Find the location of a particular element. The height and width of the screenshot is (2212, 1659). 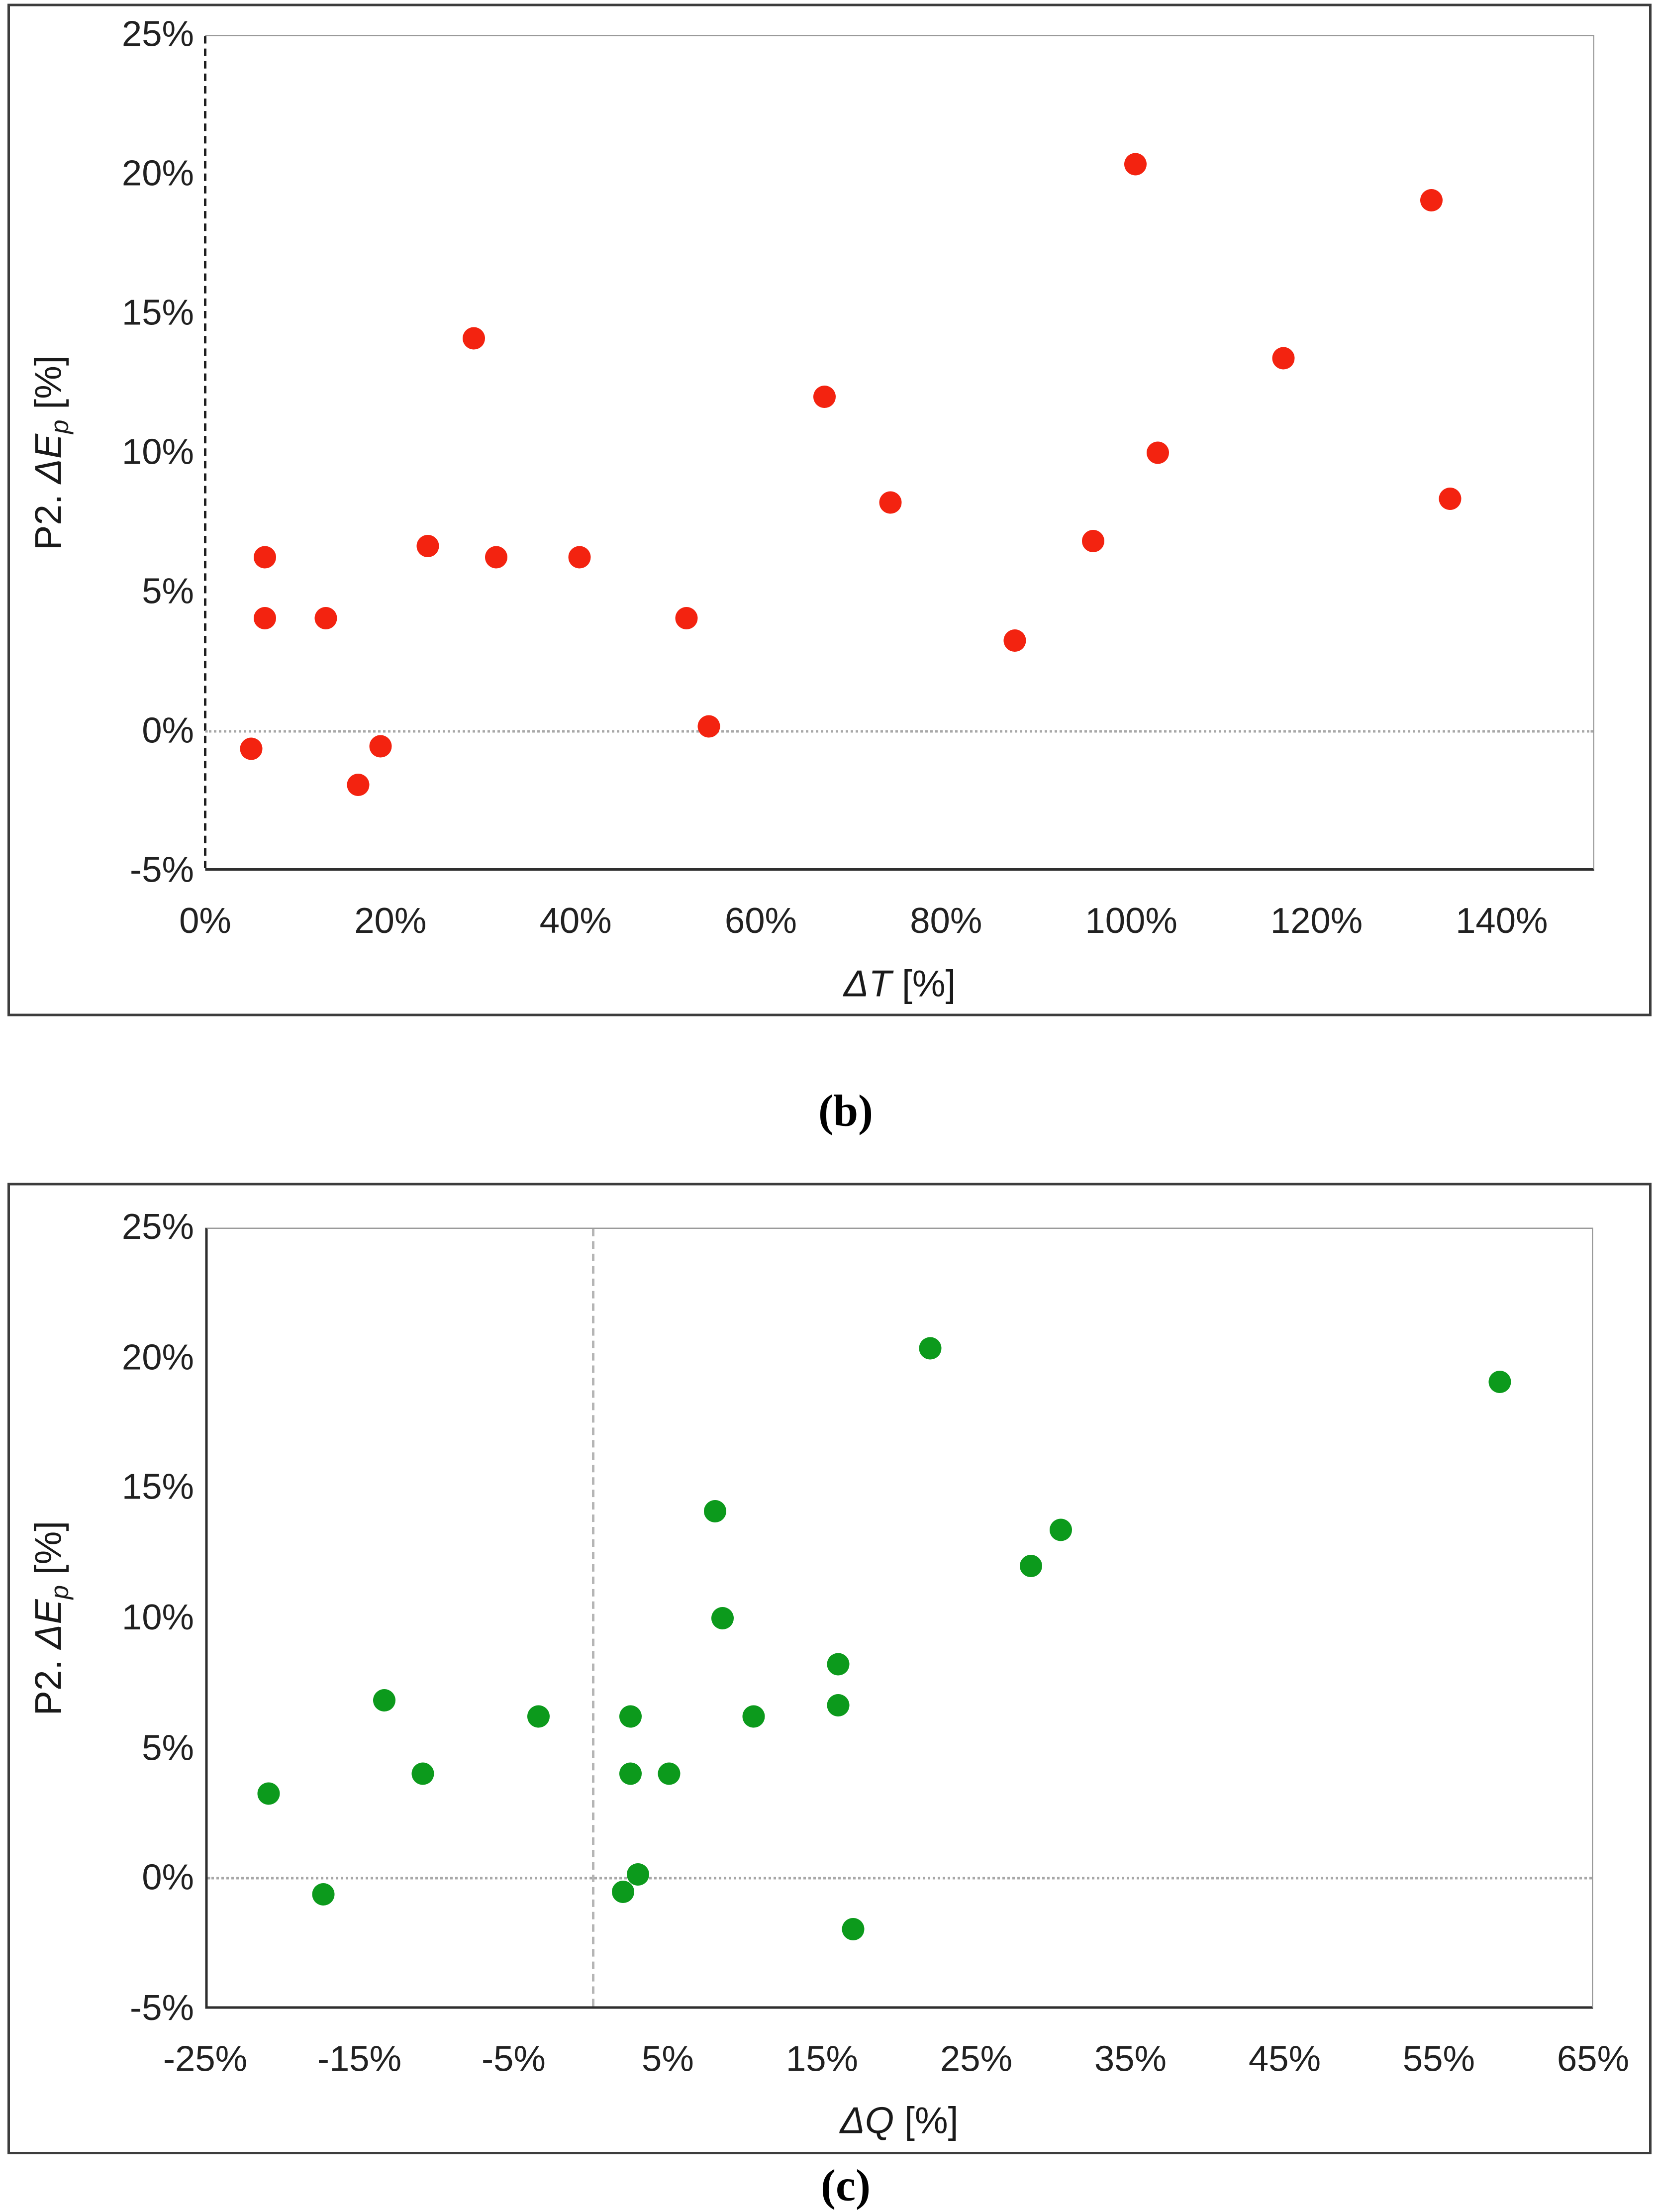

x-tick-label: 25% is located at coordinates (977, 2060).